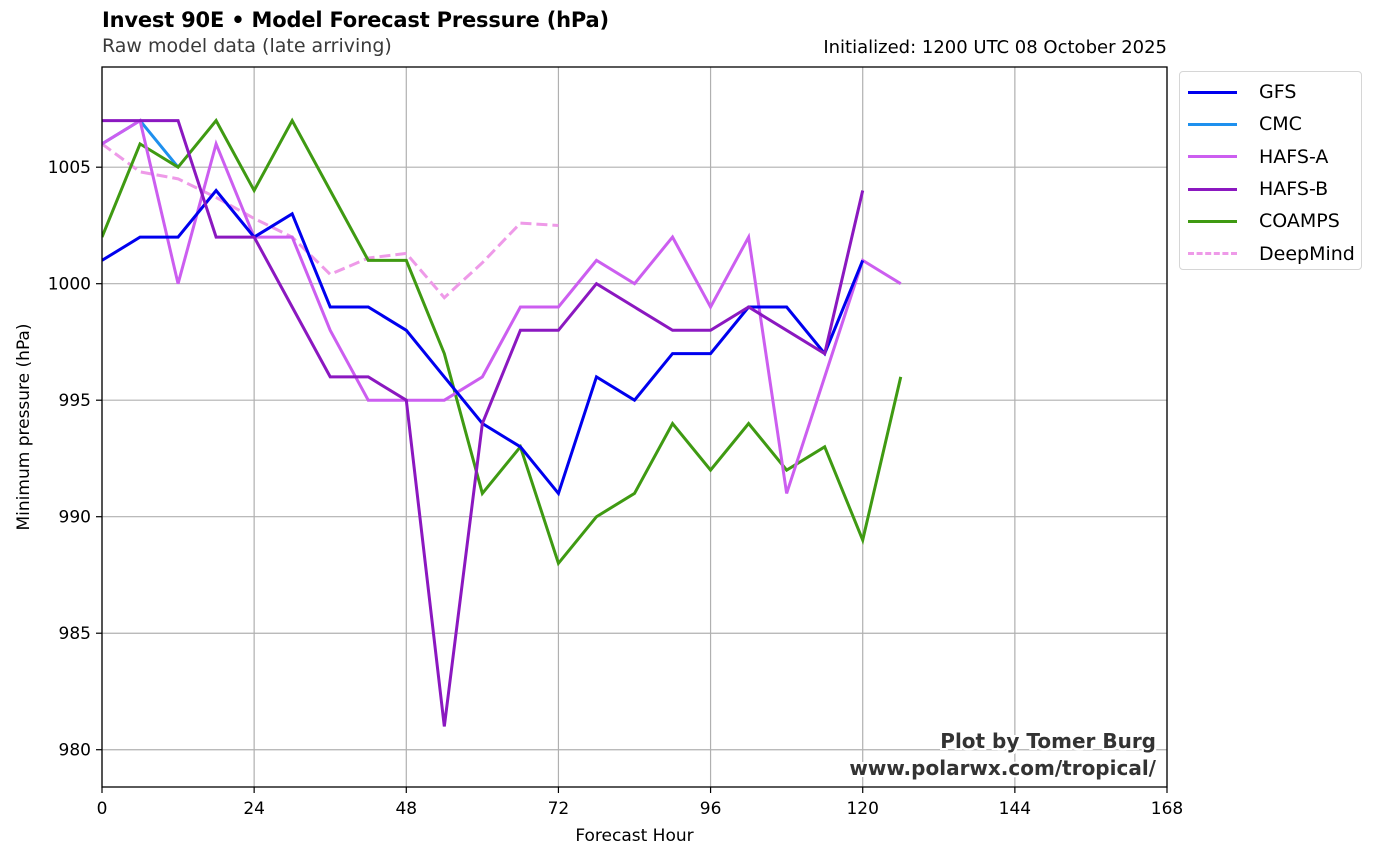 The height and width of the screenshot is (858, 1376). What do you see at coordinates (1278, 92) in the screenshot?
I see `legend-label: GFS` at bounding box center [1278, 92].